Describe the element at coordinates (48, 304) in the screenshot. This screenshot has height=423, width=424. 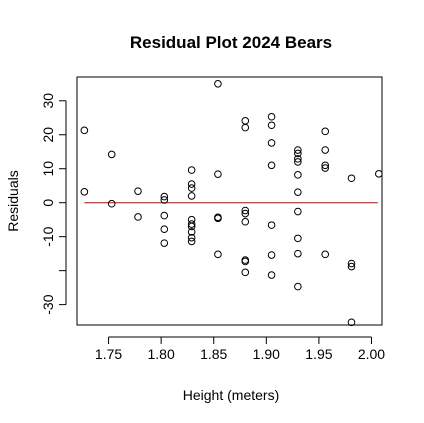
I see `y-tick-label: -30` at that location.